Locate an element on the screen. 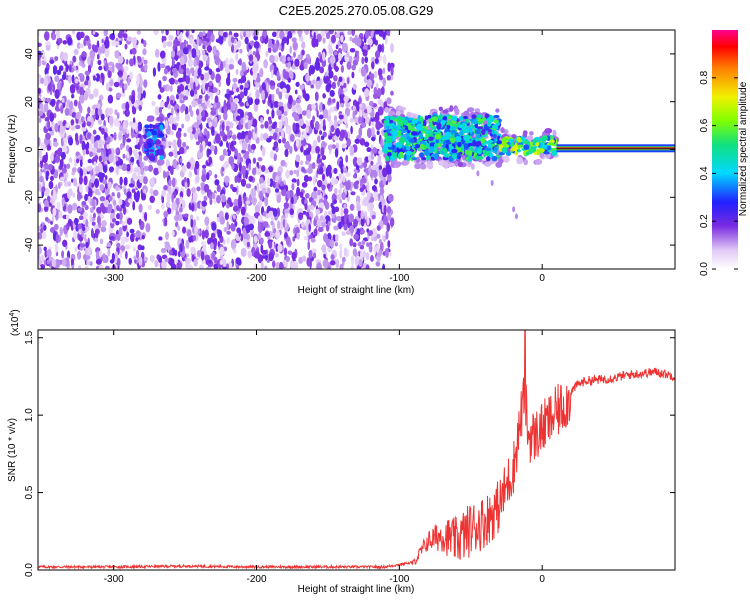 The height and width of the screenshot is (600, 750). snr-y-tick-label: 0.0 is located at coordinates (29, 570).